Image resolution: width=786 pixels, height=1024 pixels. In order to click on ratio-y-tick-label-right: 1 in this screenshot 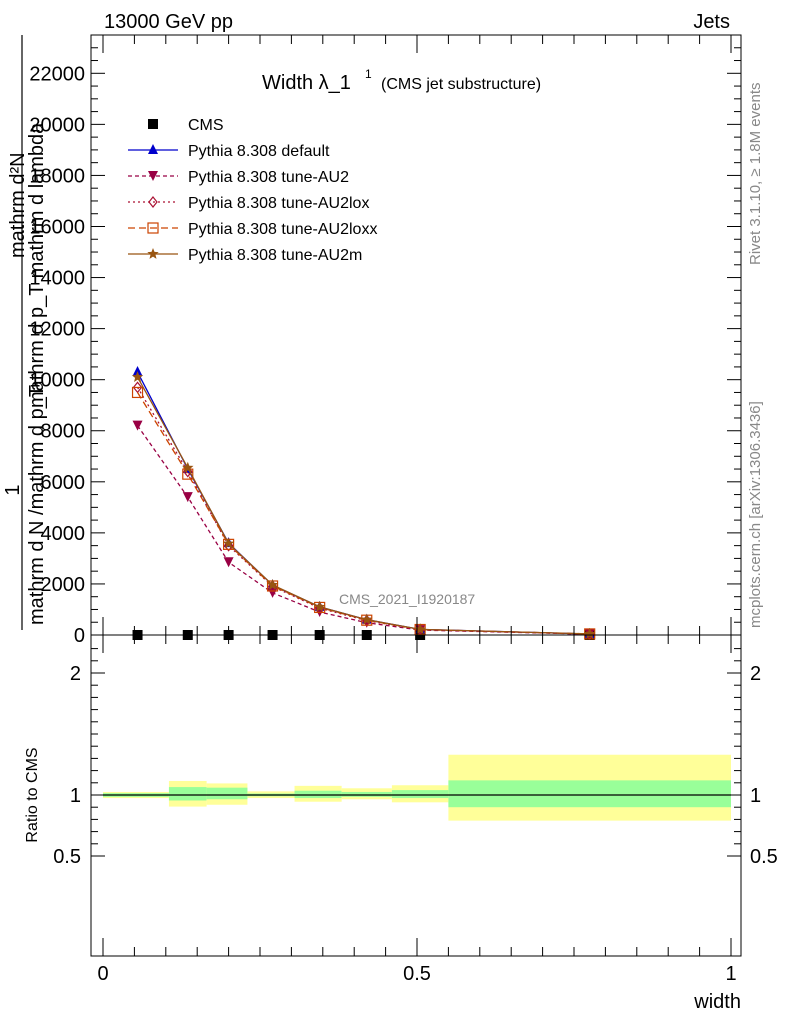, I will do `click(755, 796)`.